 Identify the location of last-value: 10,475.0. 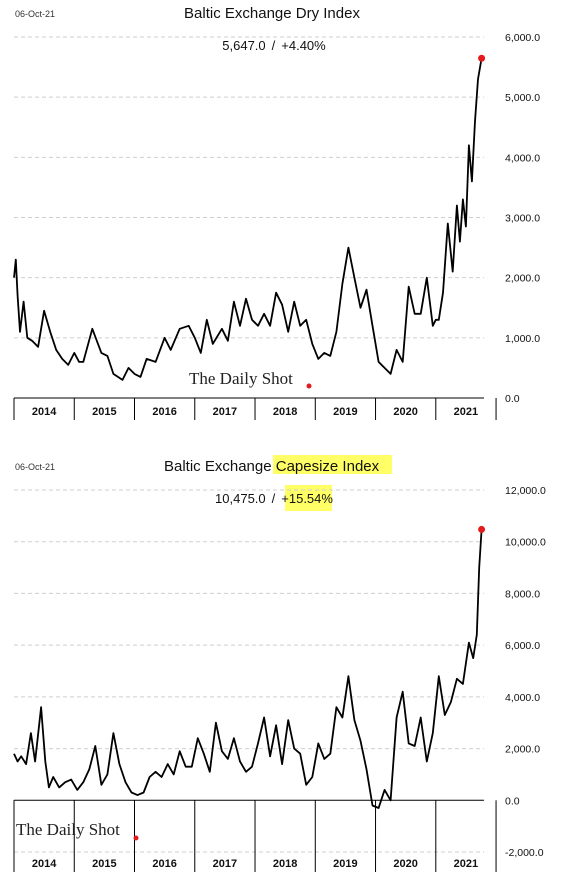
(240, 498).